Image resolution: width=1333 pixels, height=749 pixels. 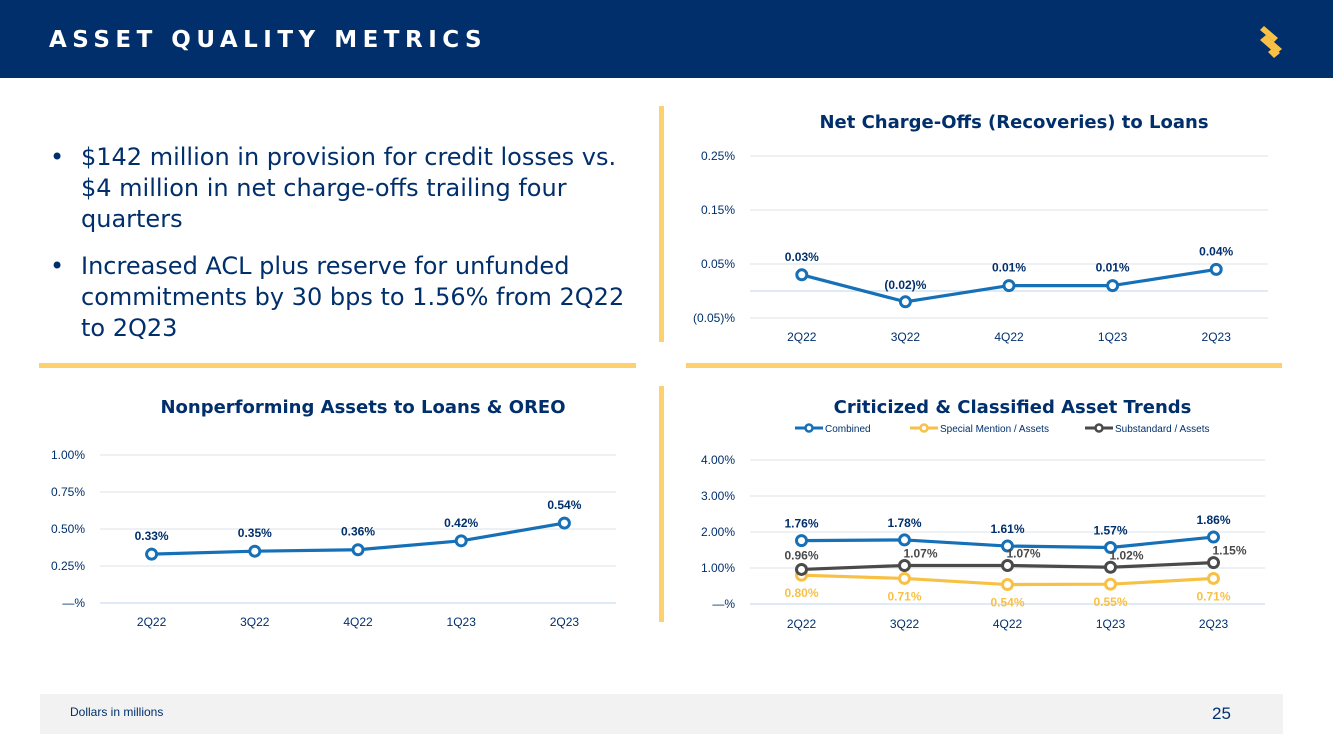 I want to click on y-tick-label: 0.05%, so click(x=718, y=264).